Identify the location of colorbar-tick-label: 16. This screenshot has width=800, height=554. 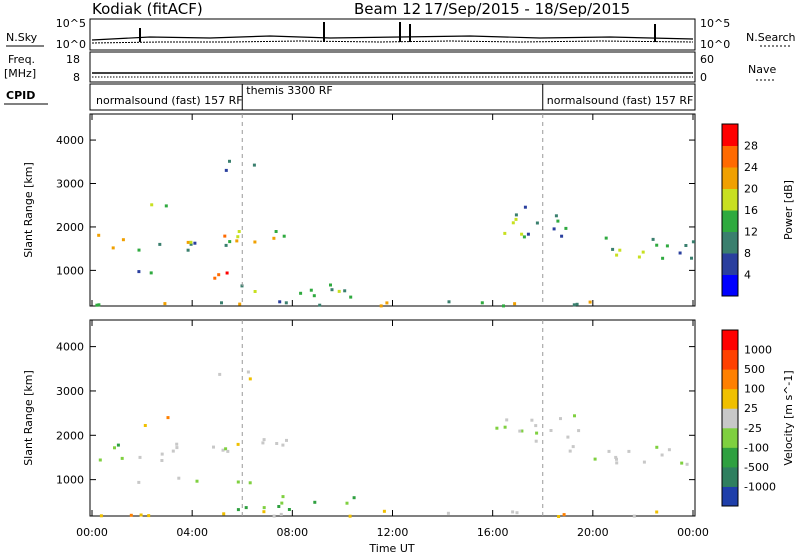
(751, 210).